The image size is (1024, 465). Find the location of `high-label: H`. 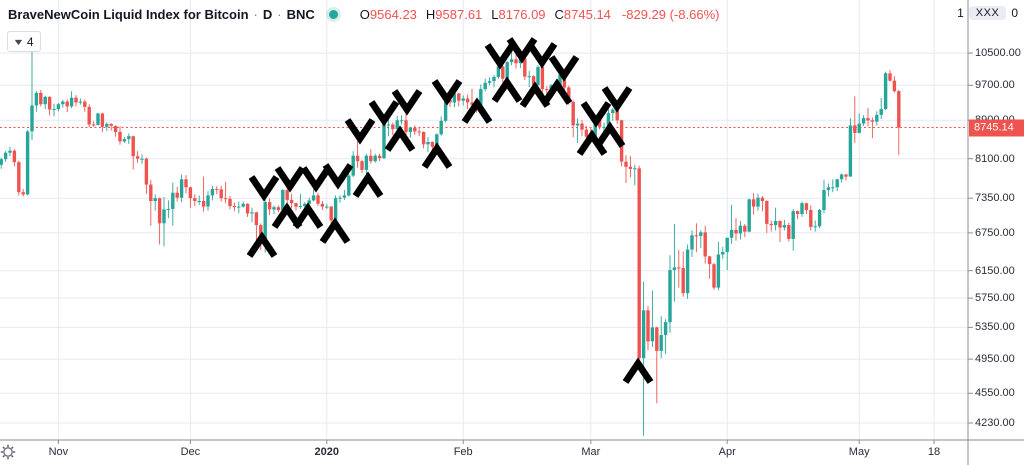

high-label: H is located at coordinates (430, 14).